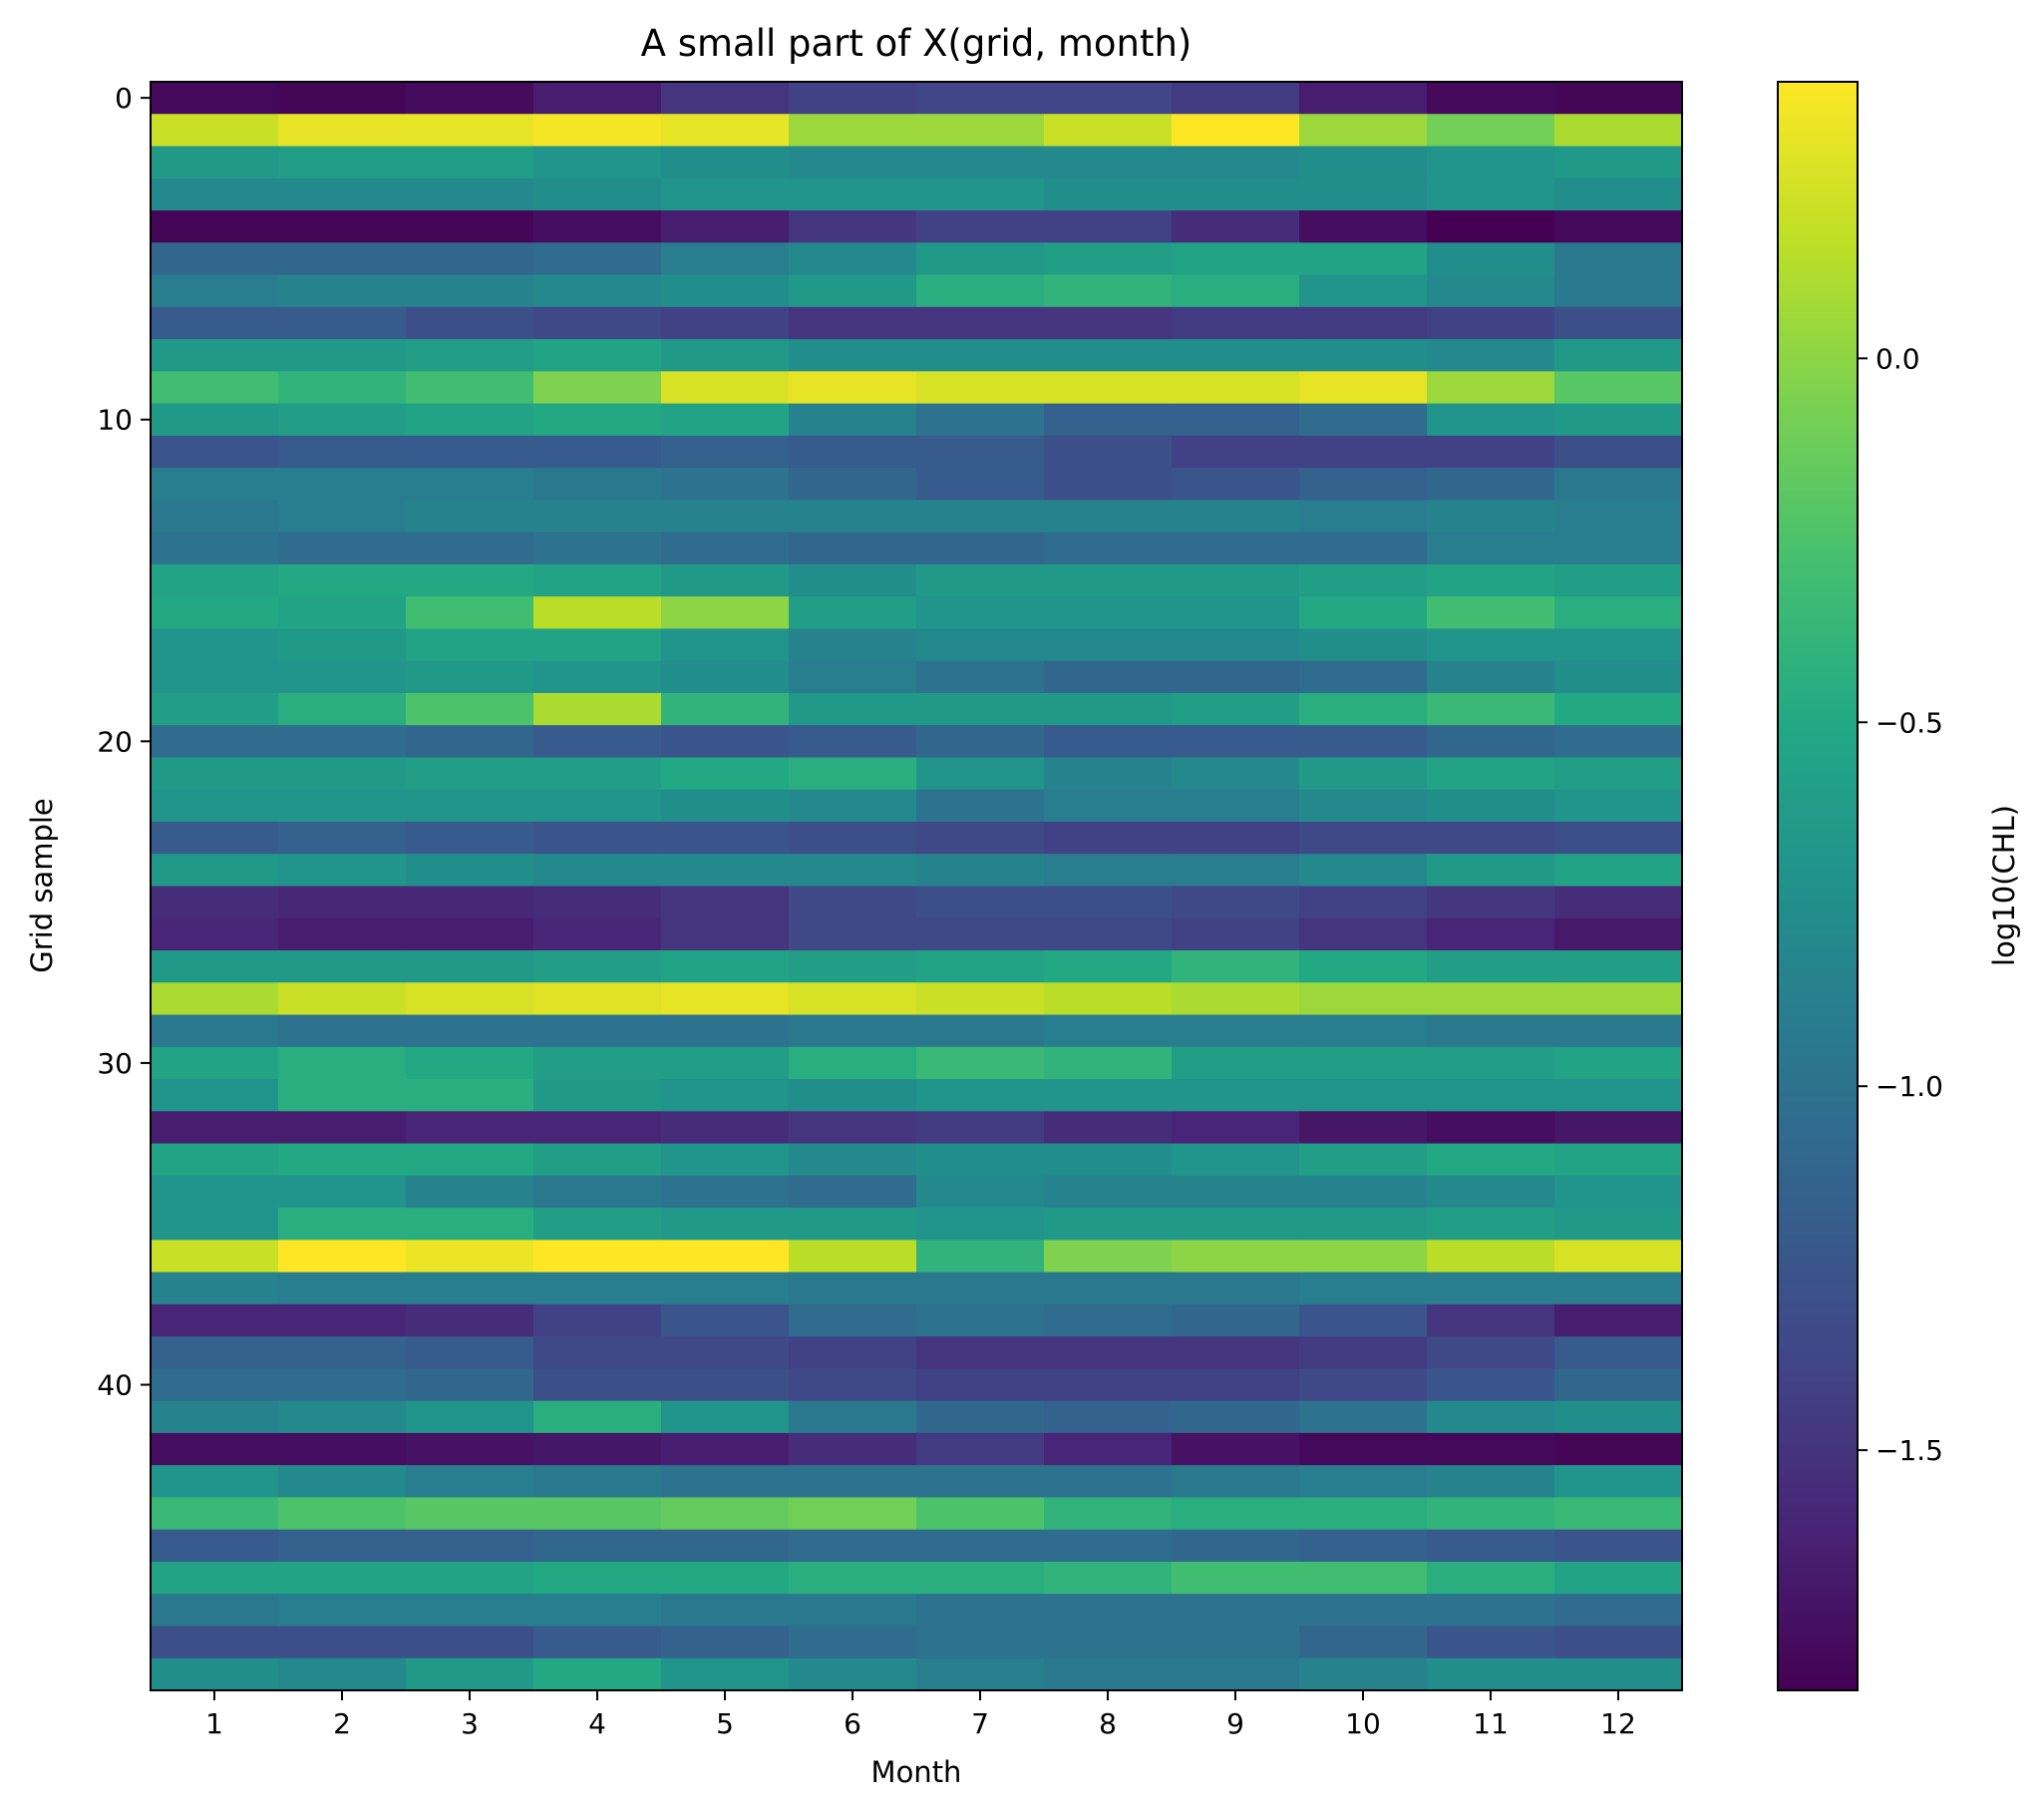 This screenshot has width=2042, height=1820. Describe the element at coordinates (1901, 904) in the screenshot. I see `colorbar-ticks: 0.0 −0.5 −1.0 −1.5` at that location.